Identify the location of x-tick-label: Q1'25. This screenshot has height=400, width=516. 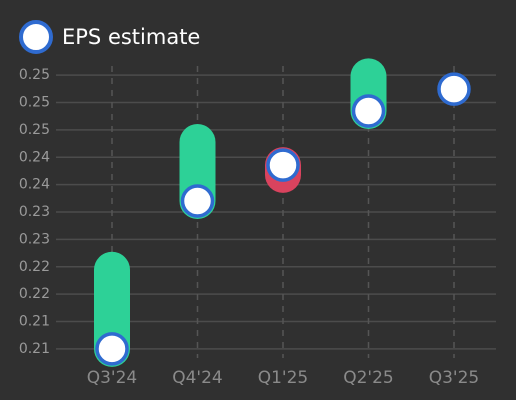
(283, 378).